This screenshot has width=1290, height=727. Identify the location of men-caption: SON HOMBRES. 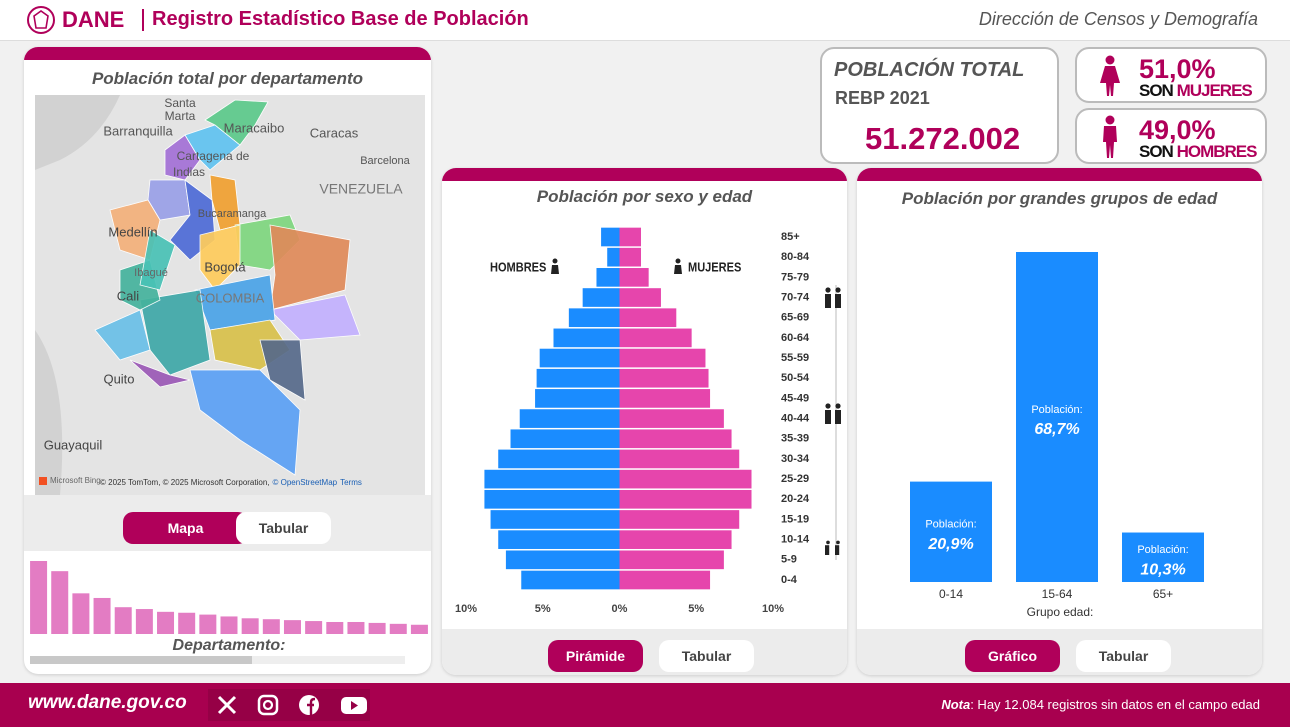
(1198, 152).